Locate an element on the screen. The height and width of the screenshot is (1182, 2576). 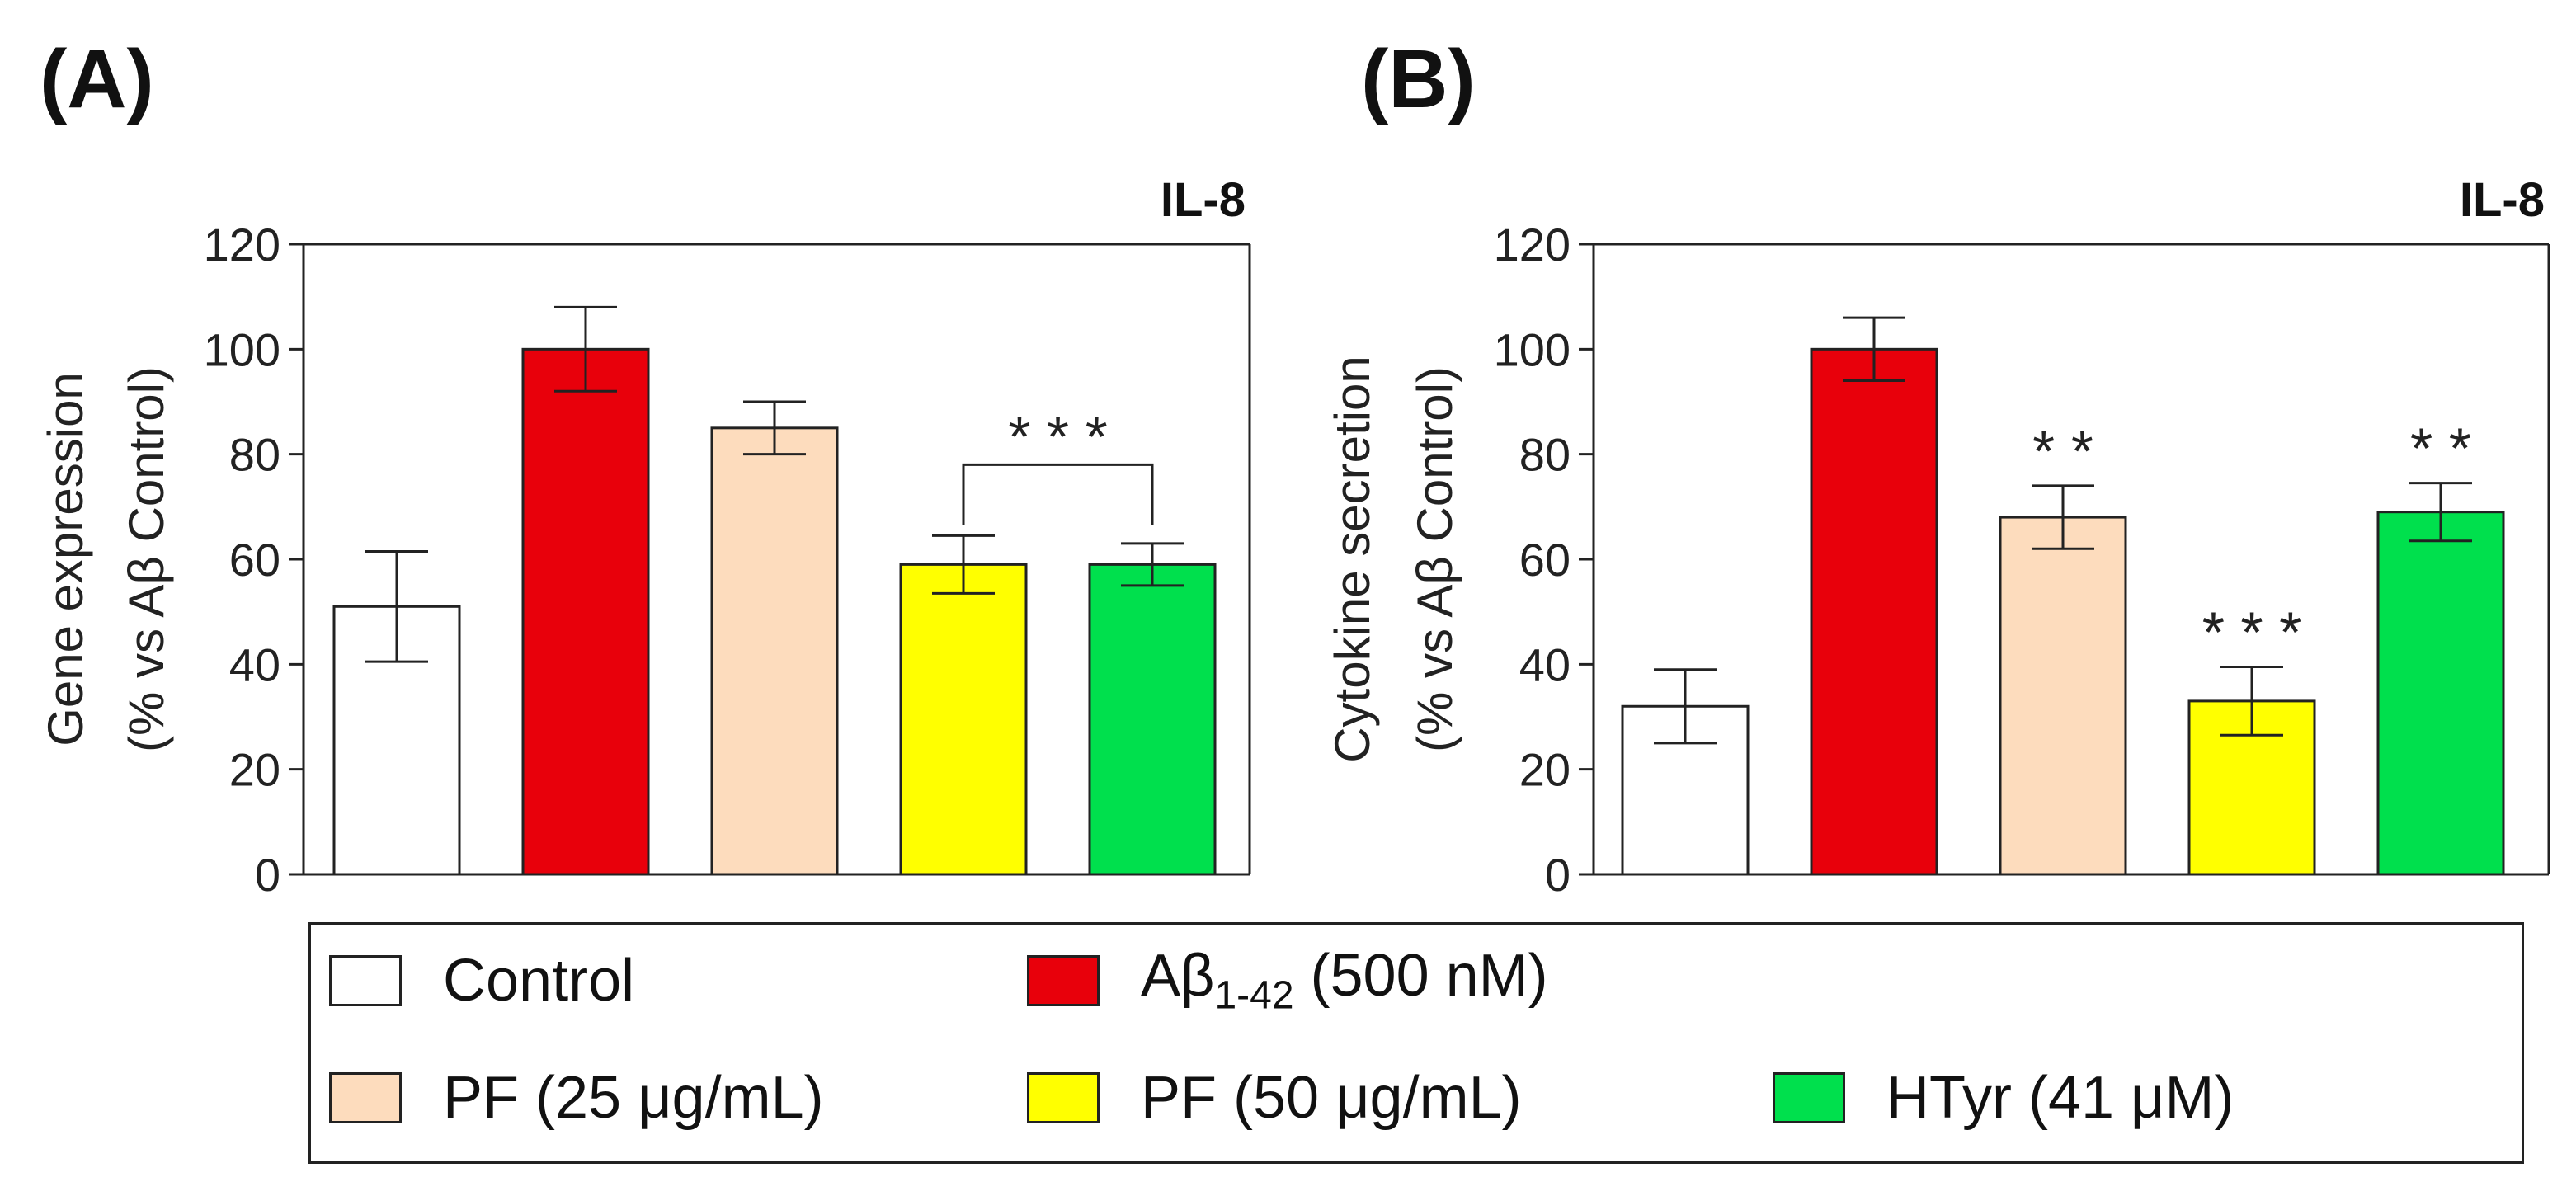
legend-swatch-control is located at coordinates (365, 981).